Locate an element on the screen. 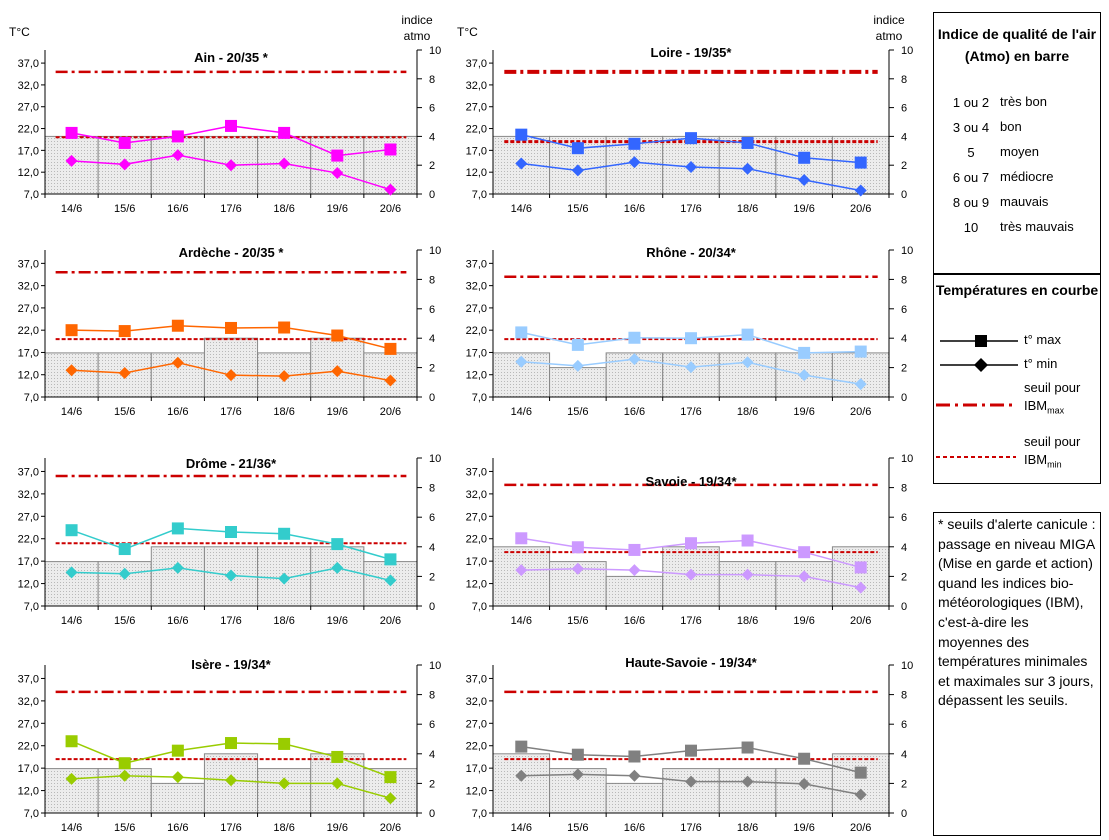 This screenshot has height=840, width=1109. legend-divider is located at coordinates (1017, 274).